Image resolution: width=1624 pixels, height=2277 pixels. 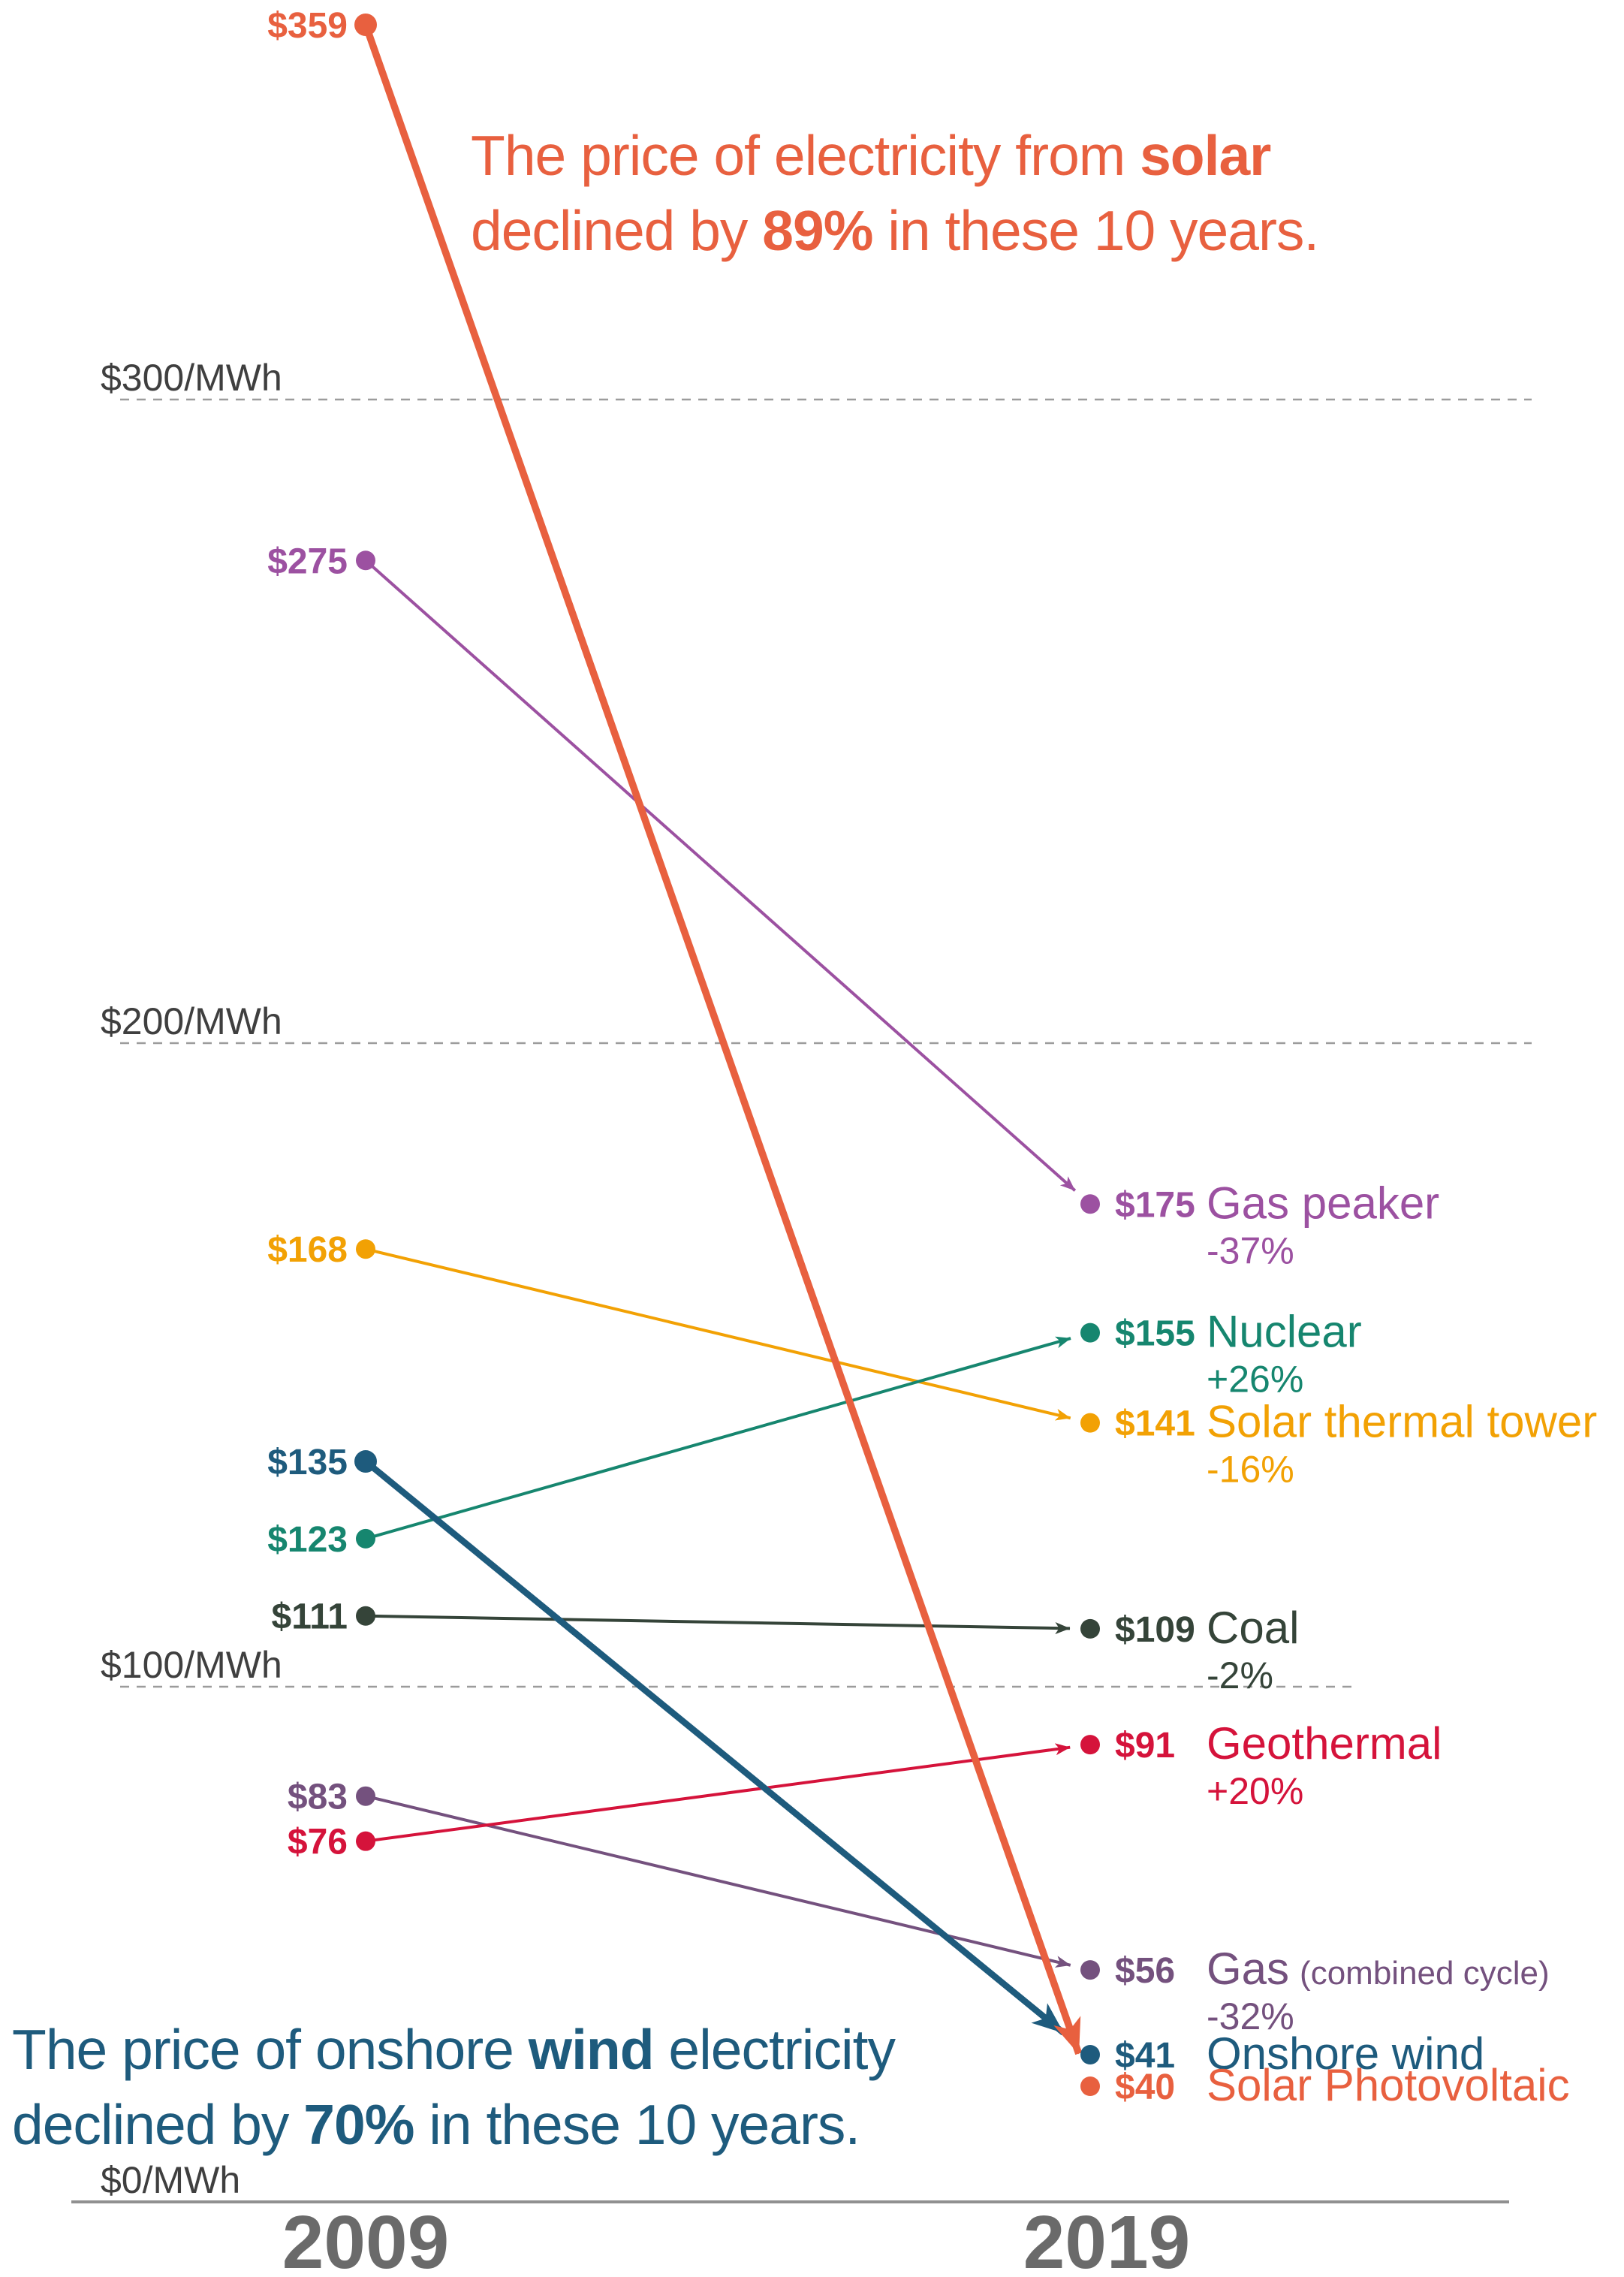 I want to click on change-label-gas-peaker: -37%, so click(x=1250, y=1250).